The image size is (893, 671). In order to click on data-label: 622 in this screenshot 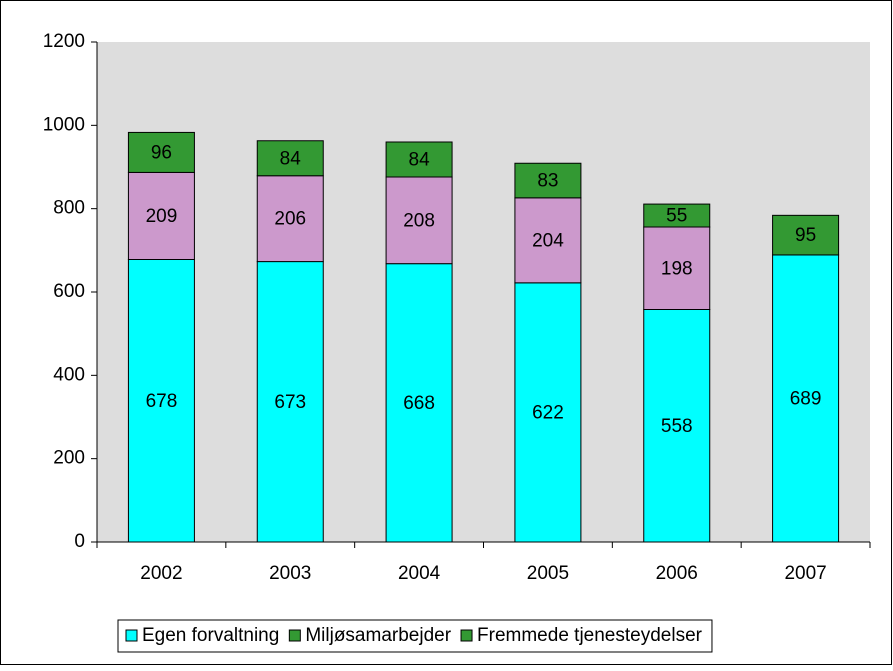, I will do `click(548, 412)`.